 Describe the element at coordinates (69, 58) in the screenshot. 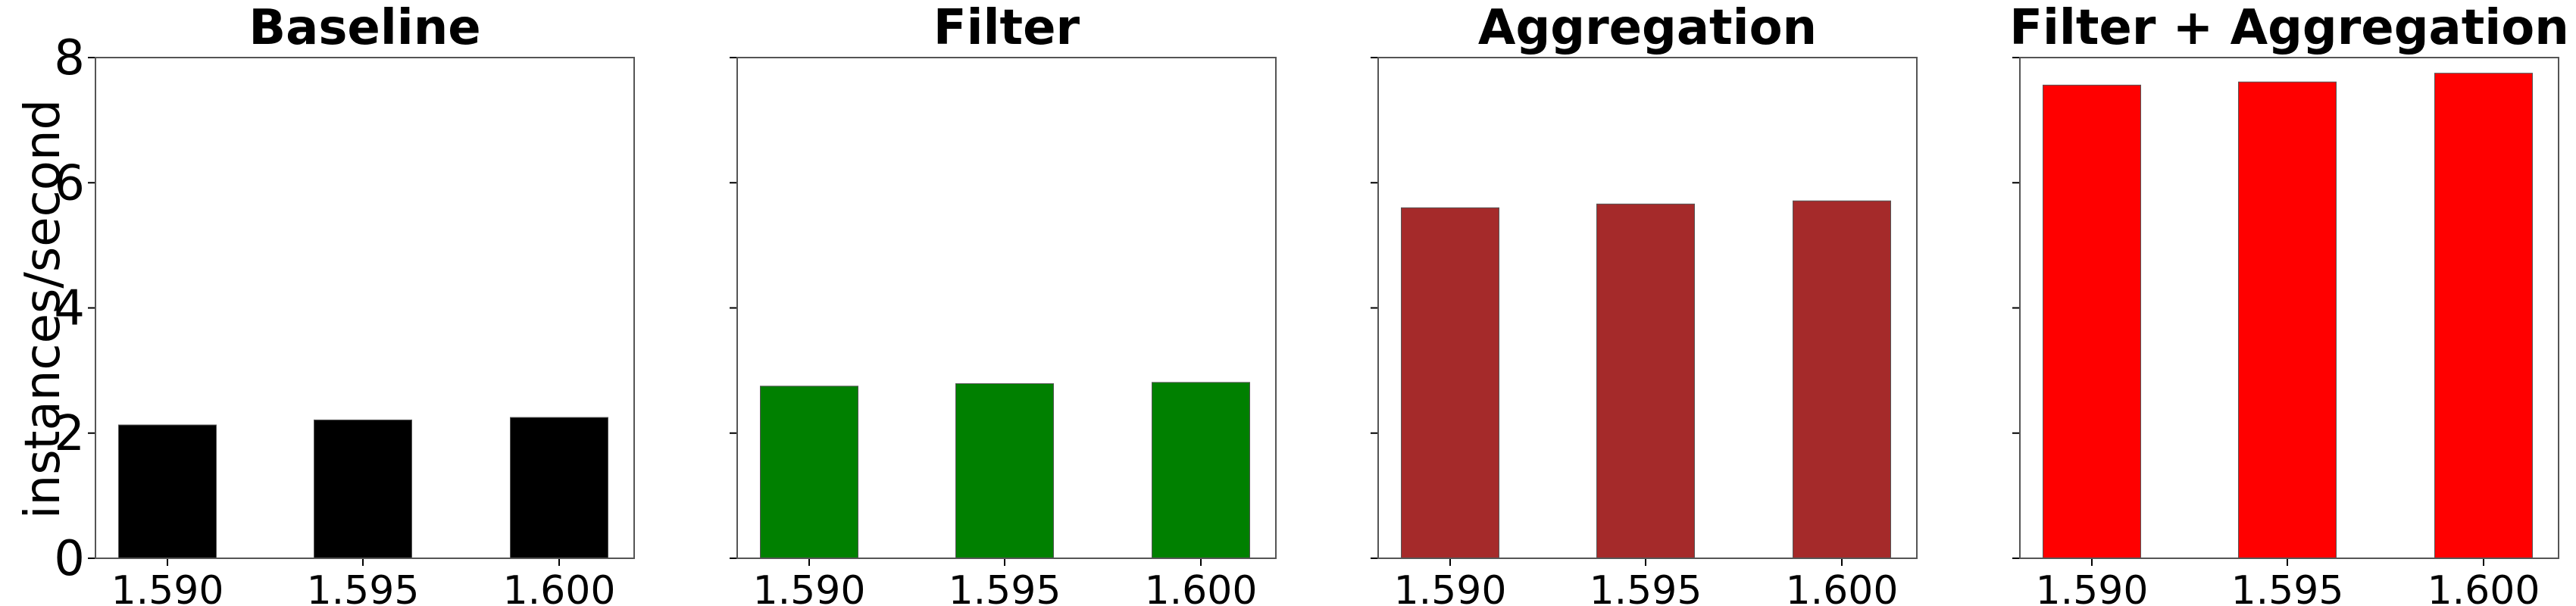

I see `y-tick-label: 8` at that location.